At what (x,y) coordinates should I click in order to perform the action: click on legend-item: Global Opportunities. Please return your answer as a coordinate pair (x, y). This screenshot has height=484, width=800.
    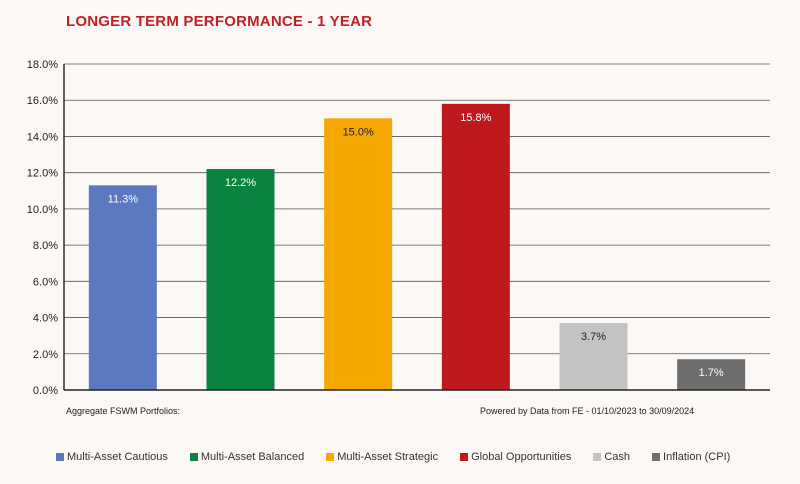
    Looking at the image, I should click on (515, 457).